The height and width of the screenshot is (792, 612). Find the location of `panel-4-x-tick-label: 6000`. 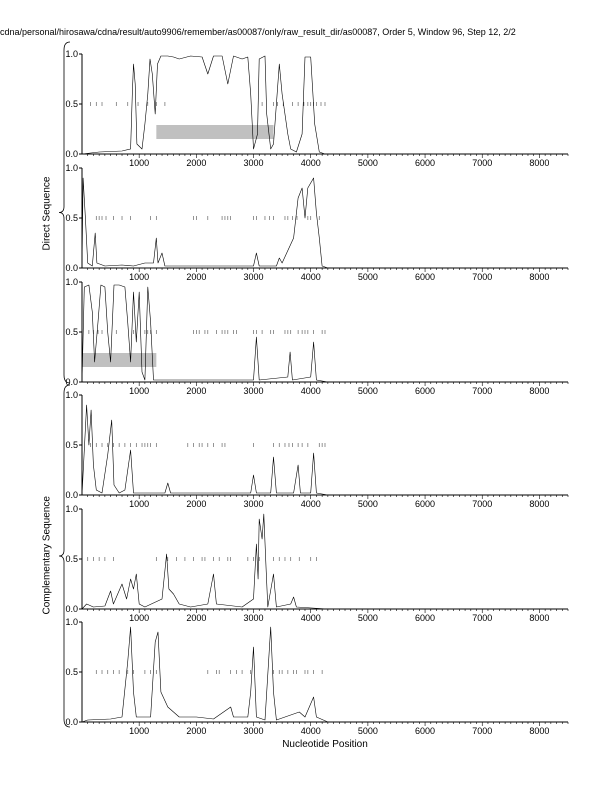

panel-4-x-tick-label: 6000 is located at coordinates (425, 504).